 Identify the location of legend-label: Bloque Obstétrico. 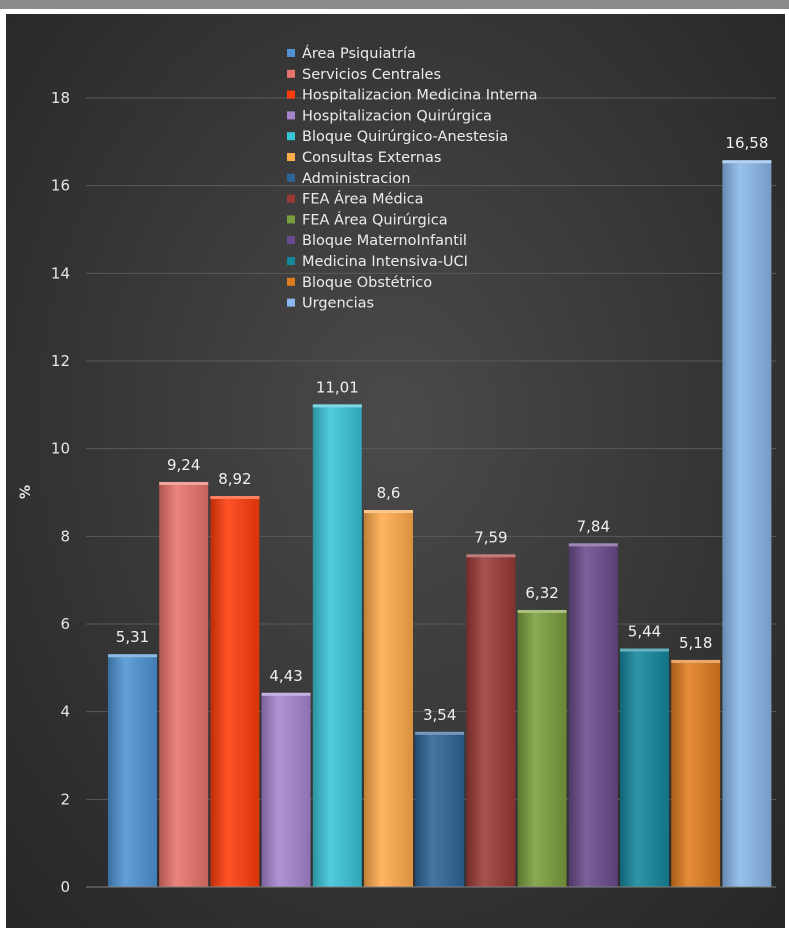
(367, 283).